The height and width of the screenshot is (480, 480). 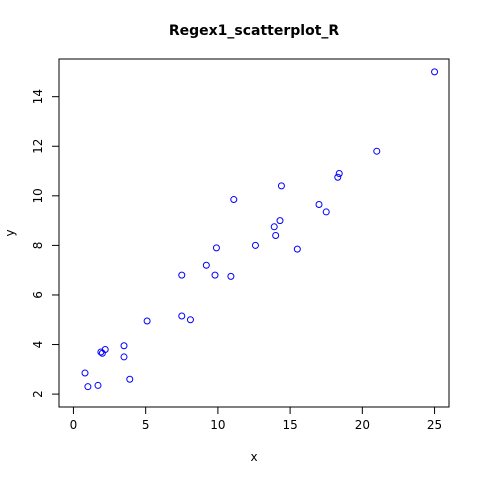 I want to click on y-tick-label: 10, so click(x=38, y=195).